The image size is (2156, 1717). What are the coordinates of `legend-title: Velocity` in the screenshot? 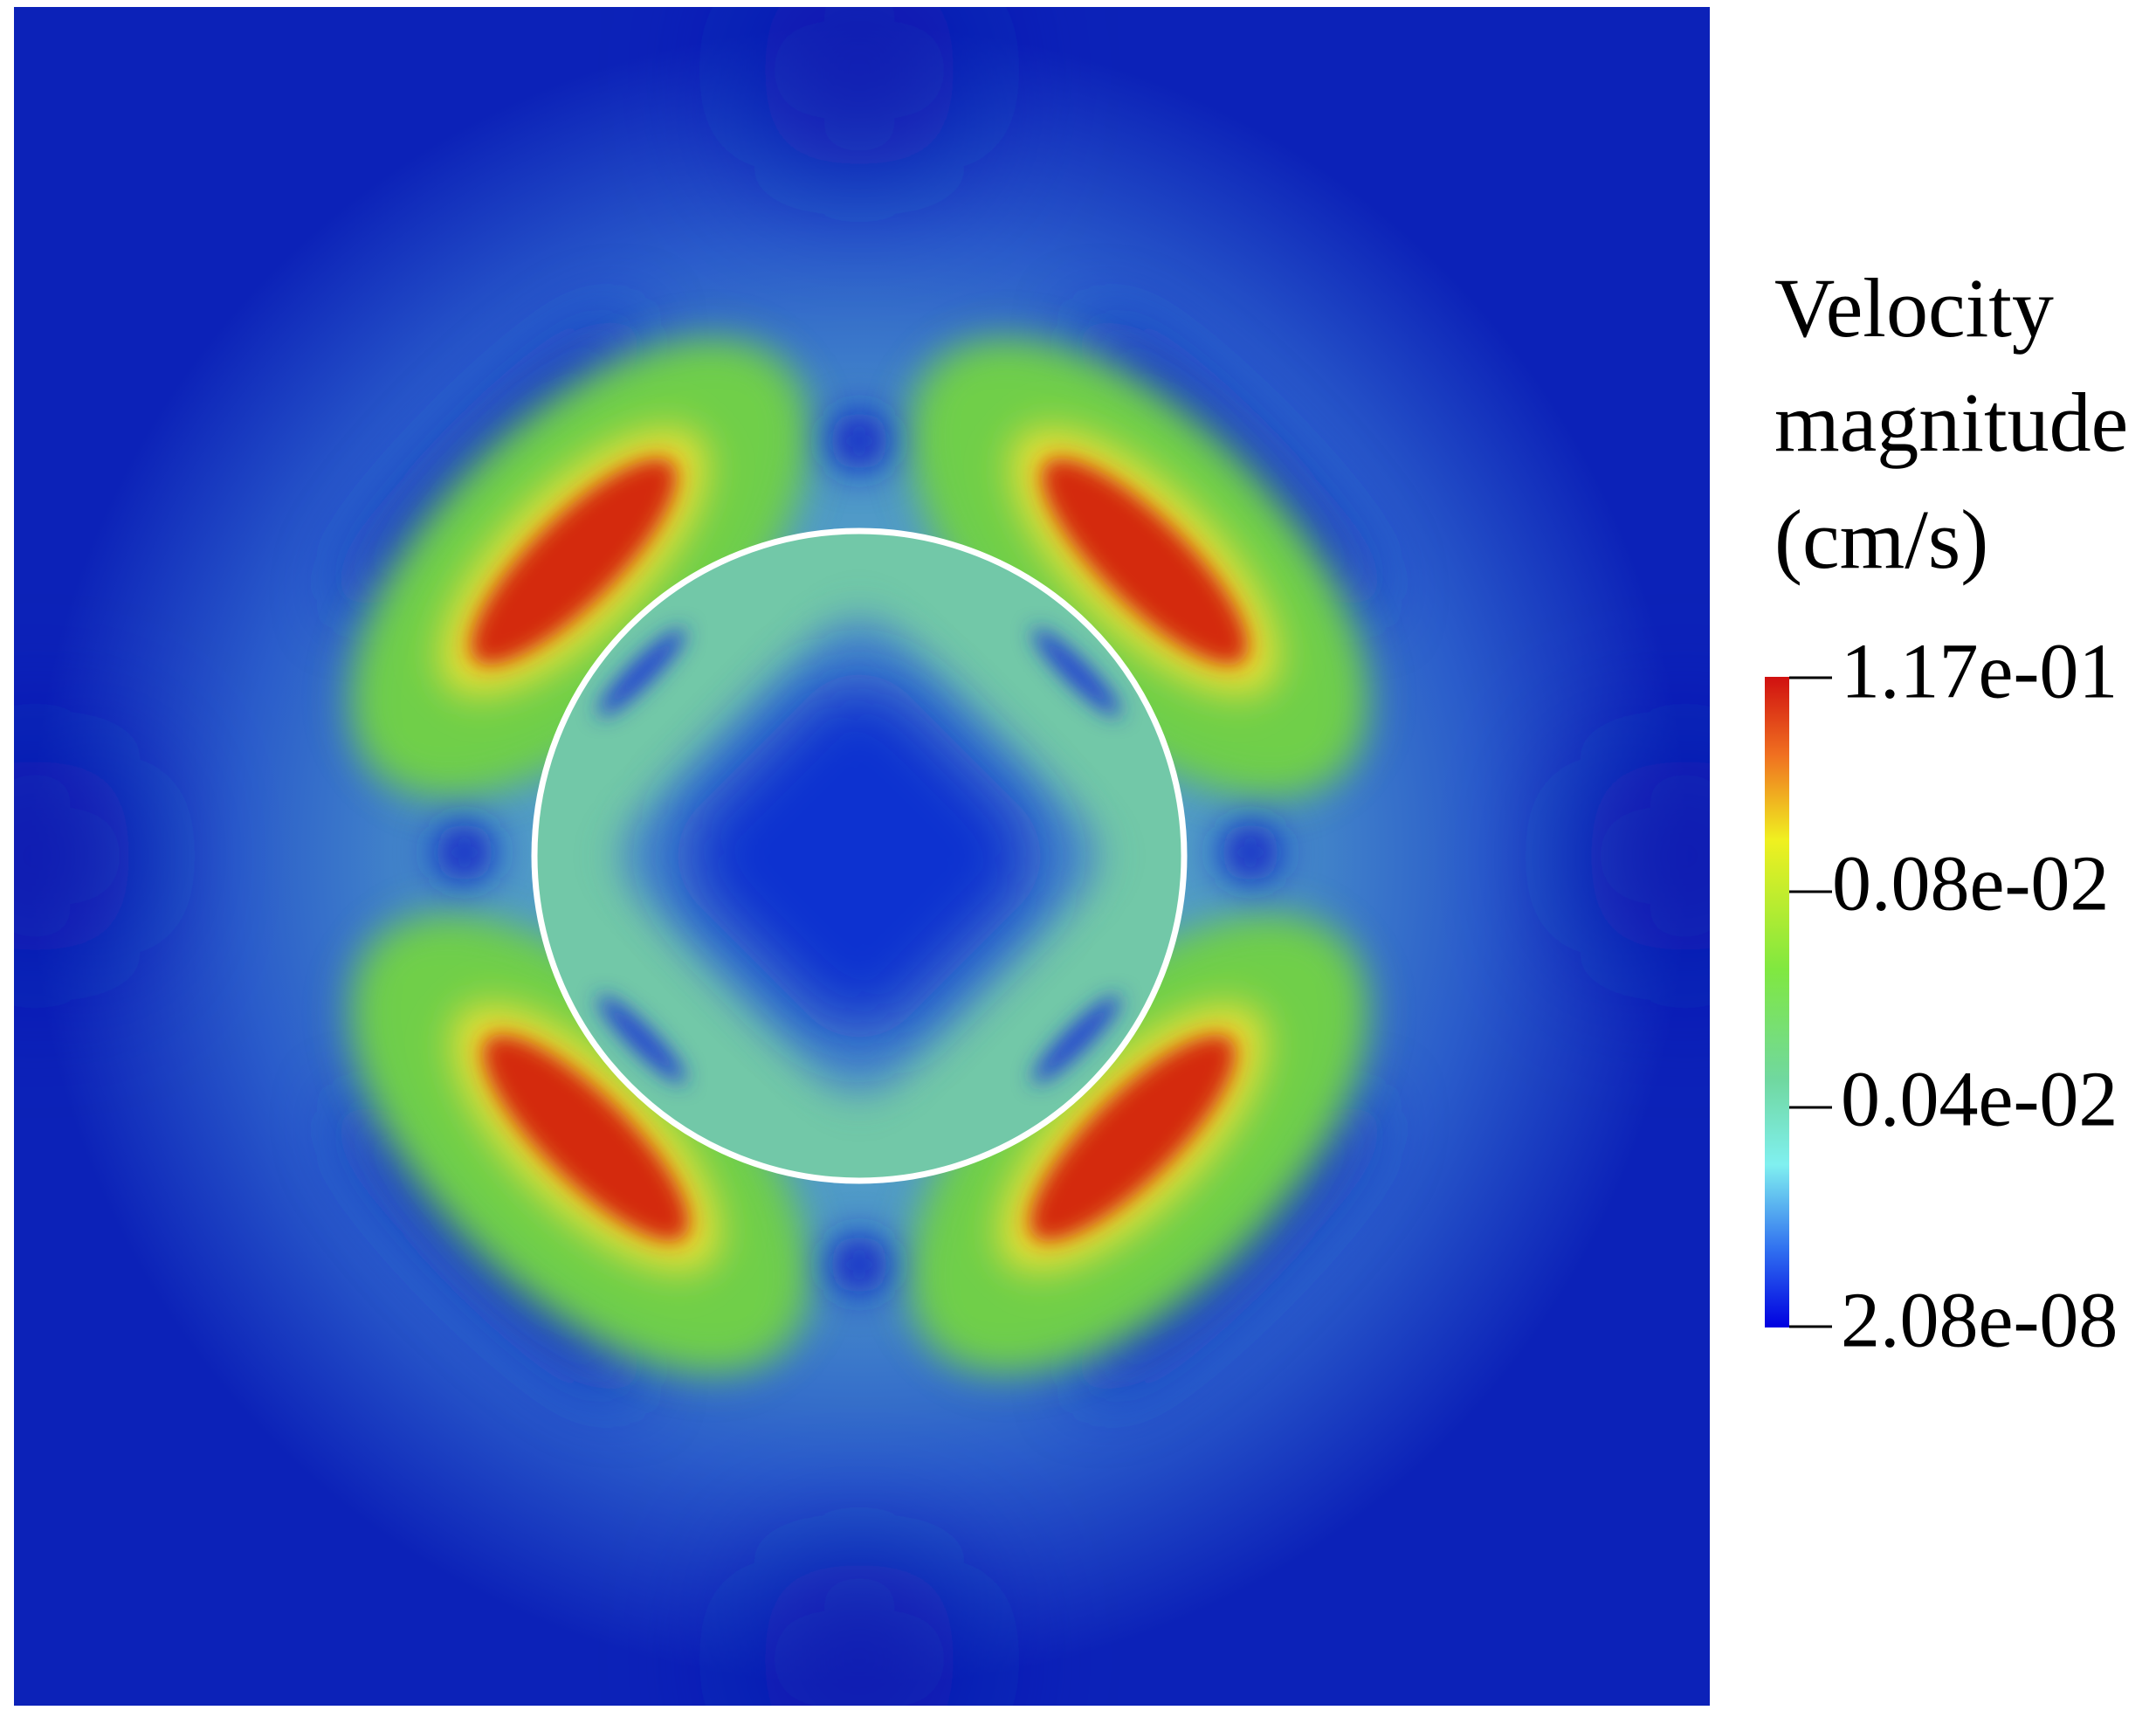 It's located at (1914, 308).